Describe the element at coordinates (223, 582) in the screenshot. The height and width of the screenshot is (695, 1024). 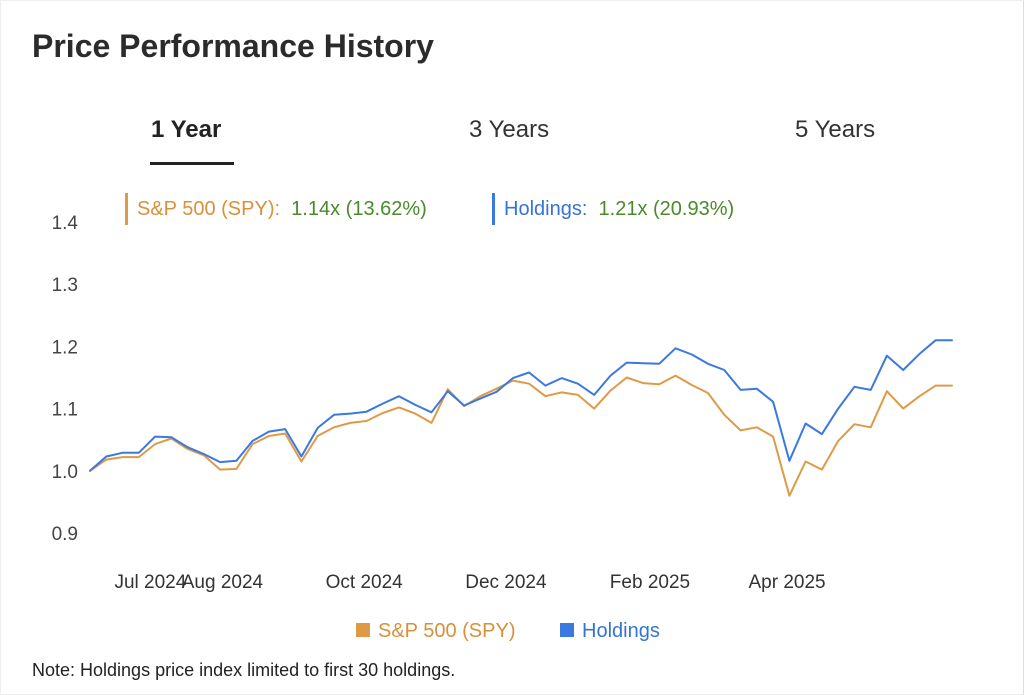
I see `x-tick-label: Aug 2024` at that location.